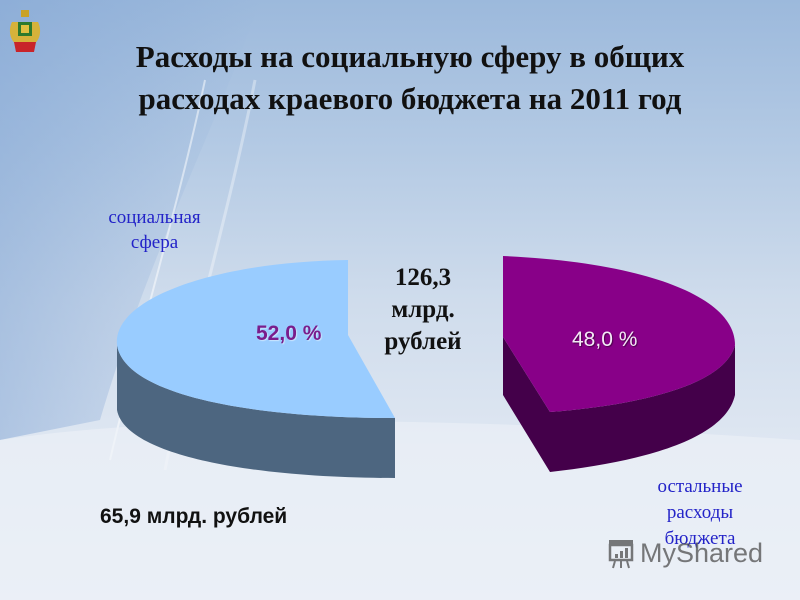 The width and height of the screenshot is (800, 600). I want to click on watermark-text: MyShared, so click(702, 552).